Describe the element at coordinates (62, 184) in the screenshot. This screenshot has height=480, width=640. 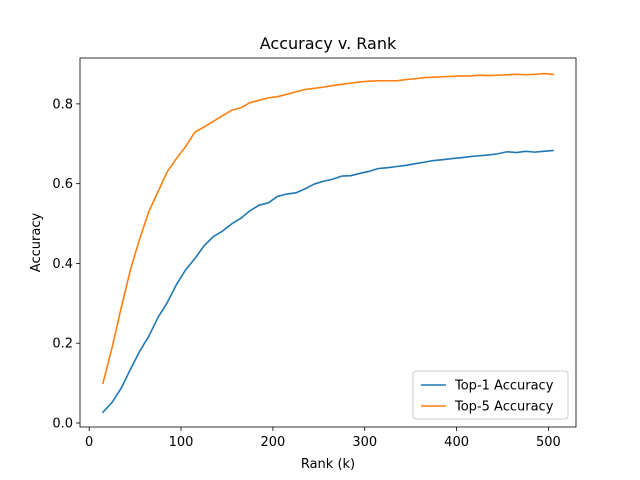
I see `y-tick-label: 0.6` at that location.